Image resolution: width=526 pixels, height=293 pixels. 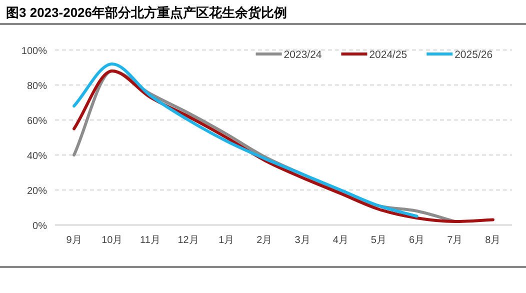 What do you see at coordinates (417, 240) in the screenshot?
I see `xtick: 6月` at bounding box center [417, 240].